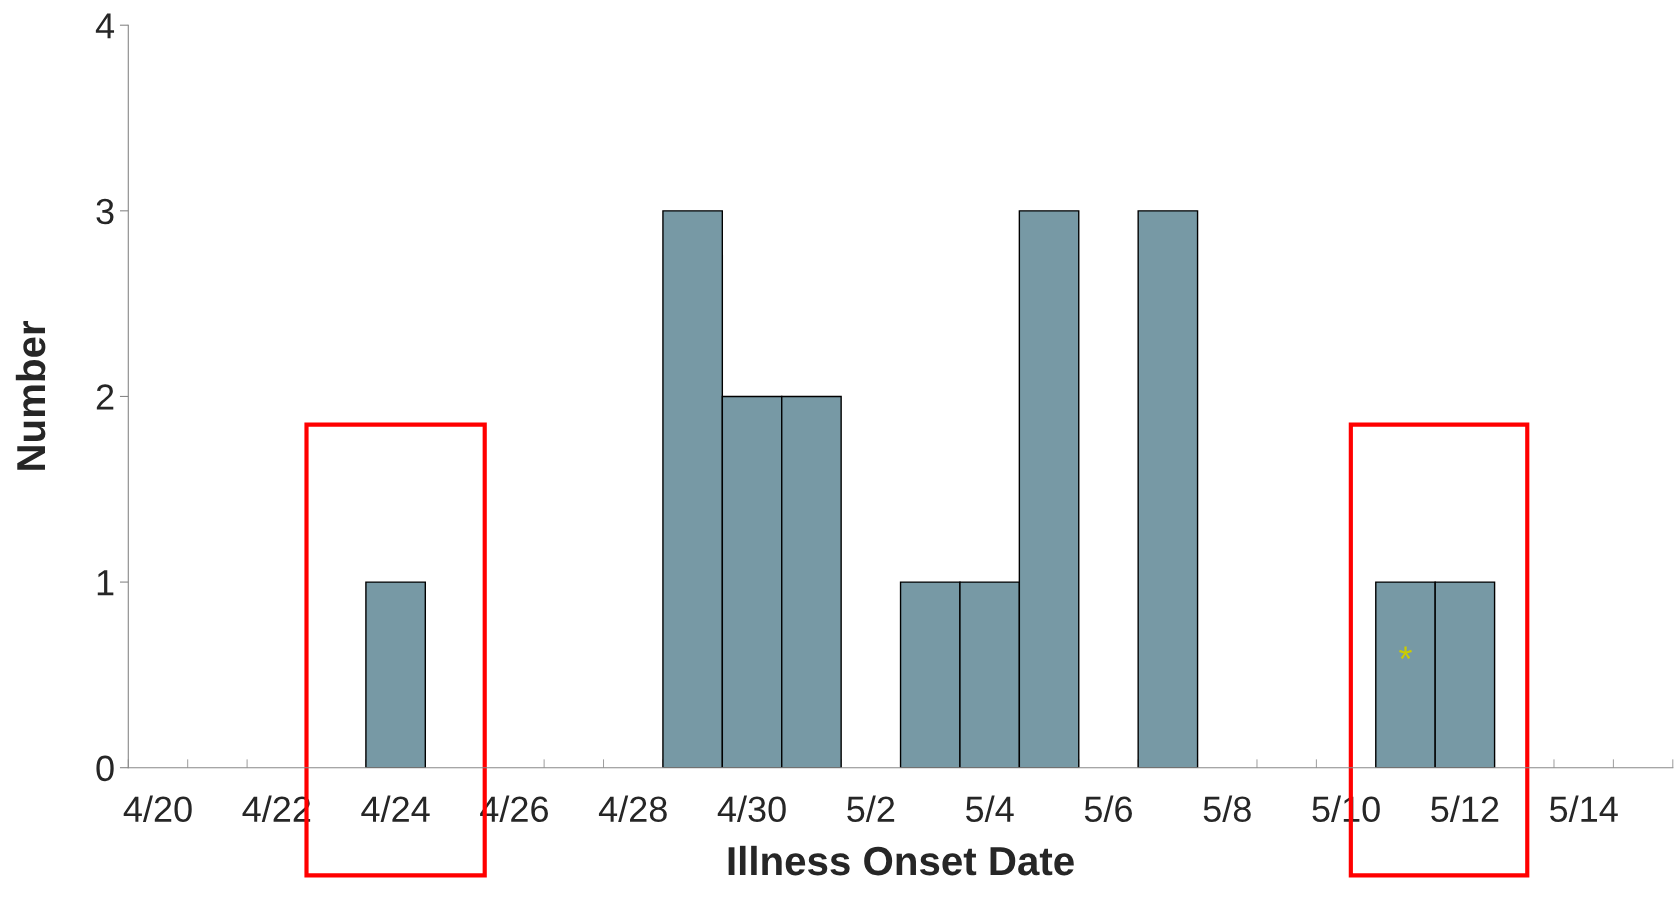 This screenshot has height=900, width=1677. I want to click on x-tick-label: 5/12, so click(1465, 808).